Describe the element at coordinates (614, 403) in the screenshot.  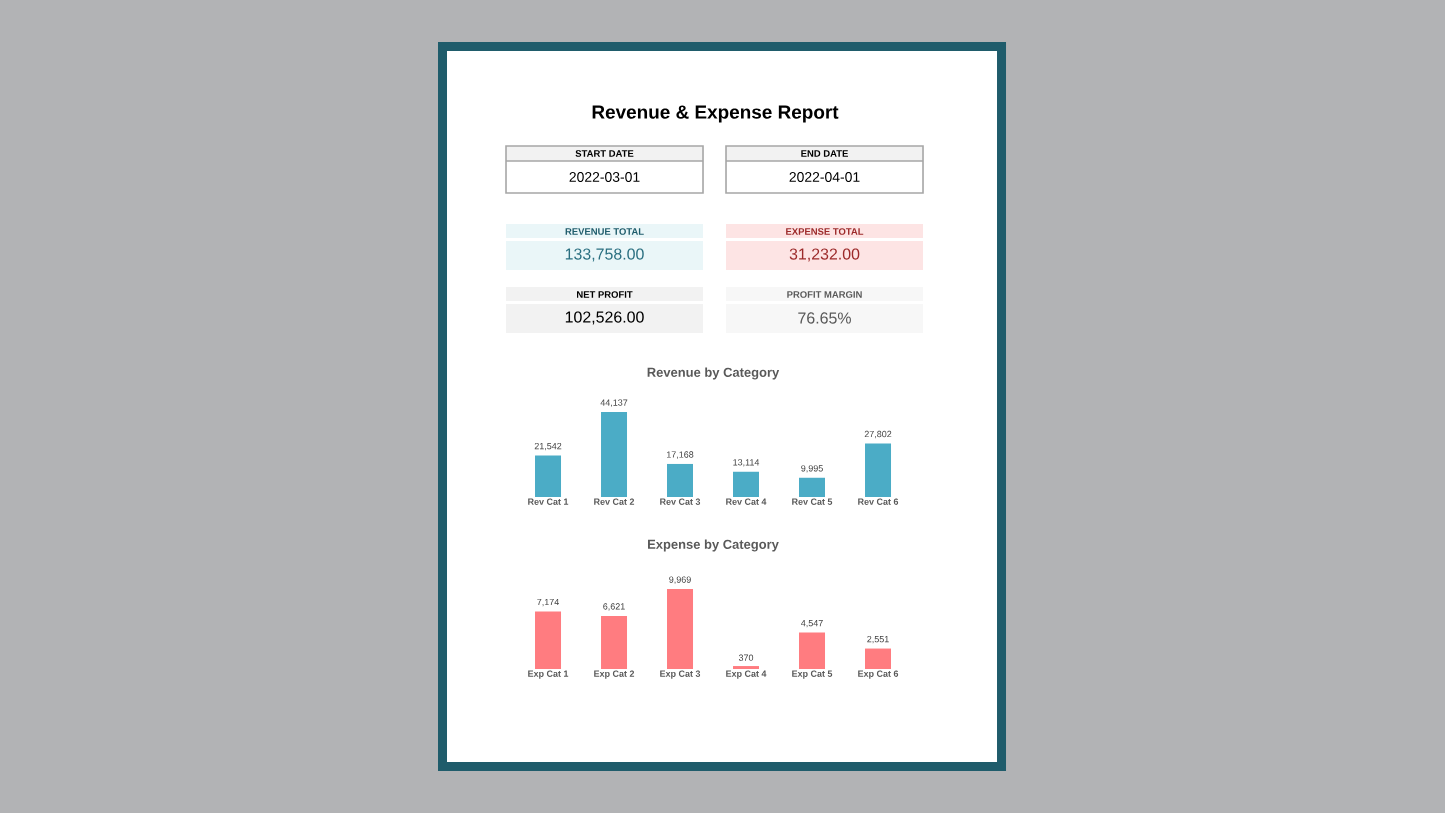
I see `data-label: 44,137` at that location.